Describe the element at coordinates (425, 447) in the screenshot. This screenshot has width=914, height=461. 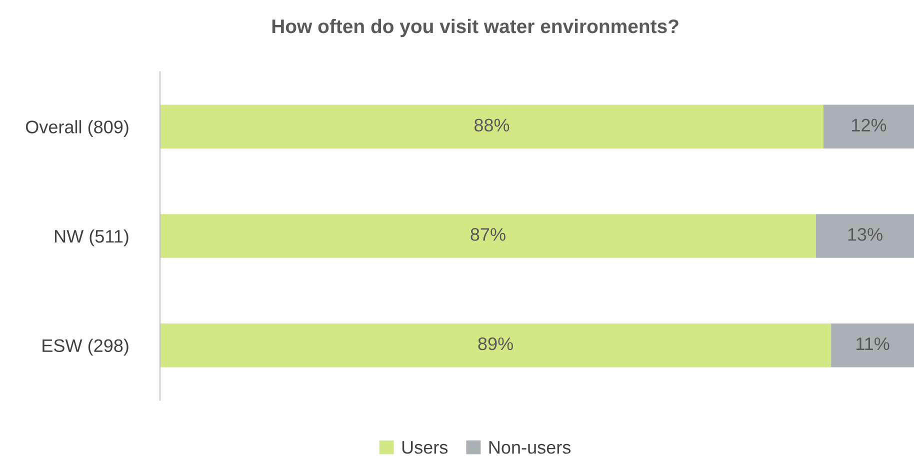
I see `legend-label: Users` at that location.